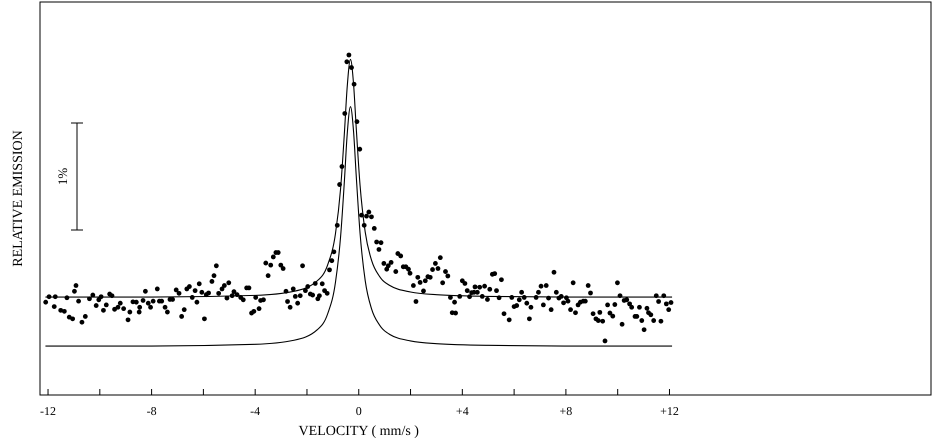 The height and width of the screenshot is (440, 932). I want to click on x-tick-label: +4, so click(462, 411).